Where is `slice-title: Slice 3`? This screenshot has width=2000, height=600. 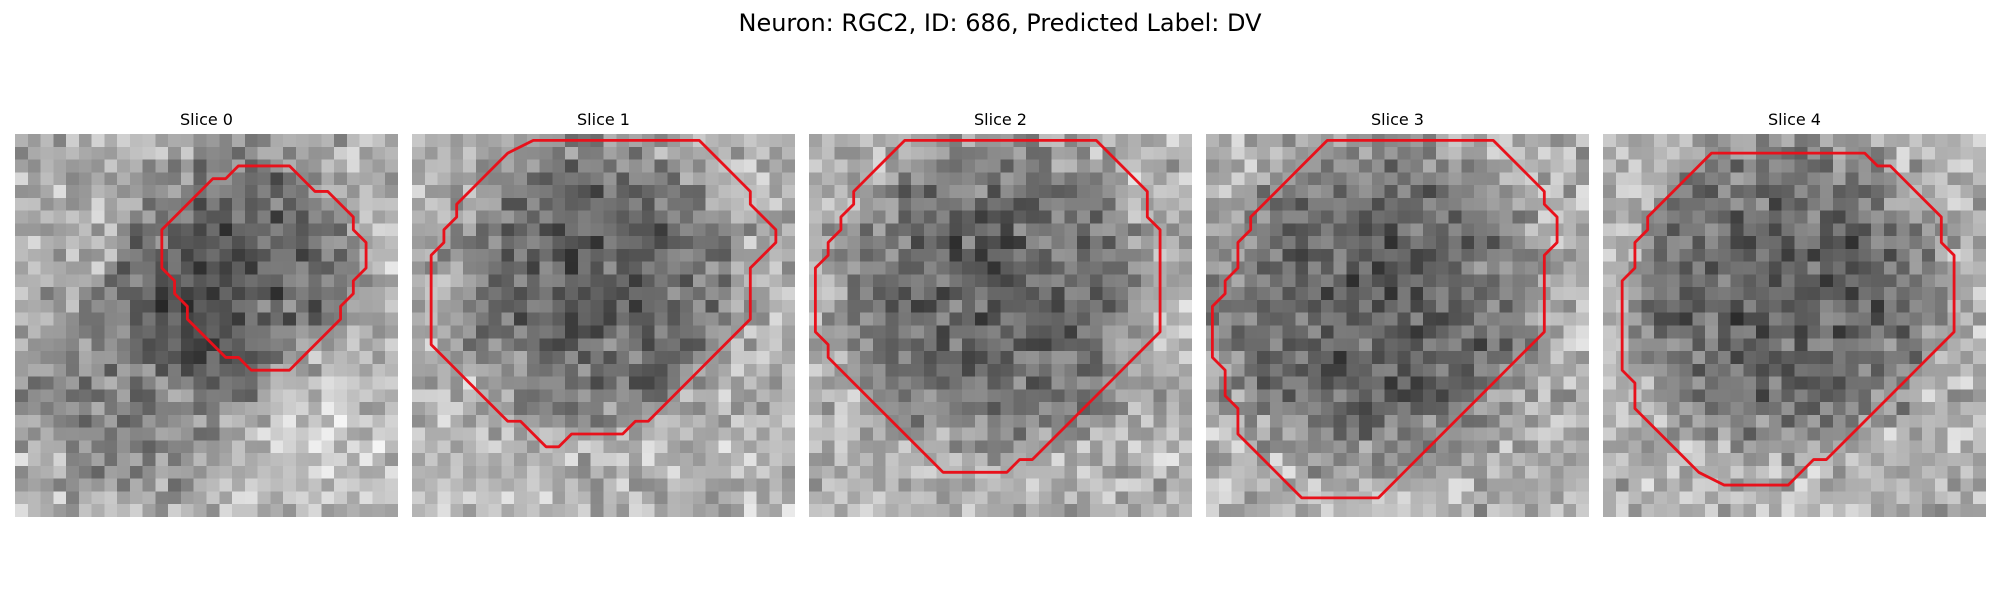
slice-title: Slice 3 is located at coordinates (1397, 119).